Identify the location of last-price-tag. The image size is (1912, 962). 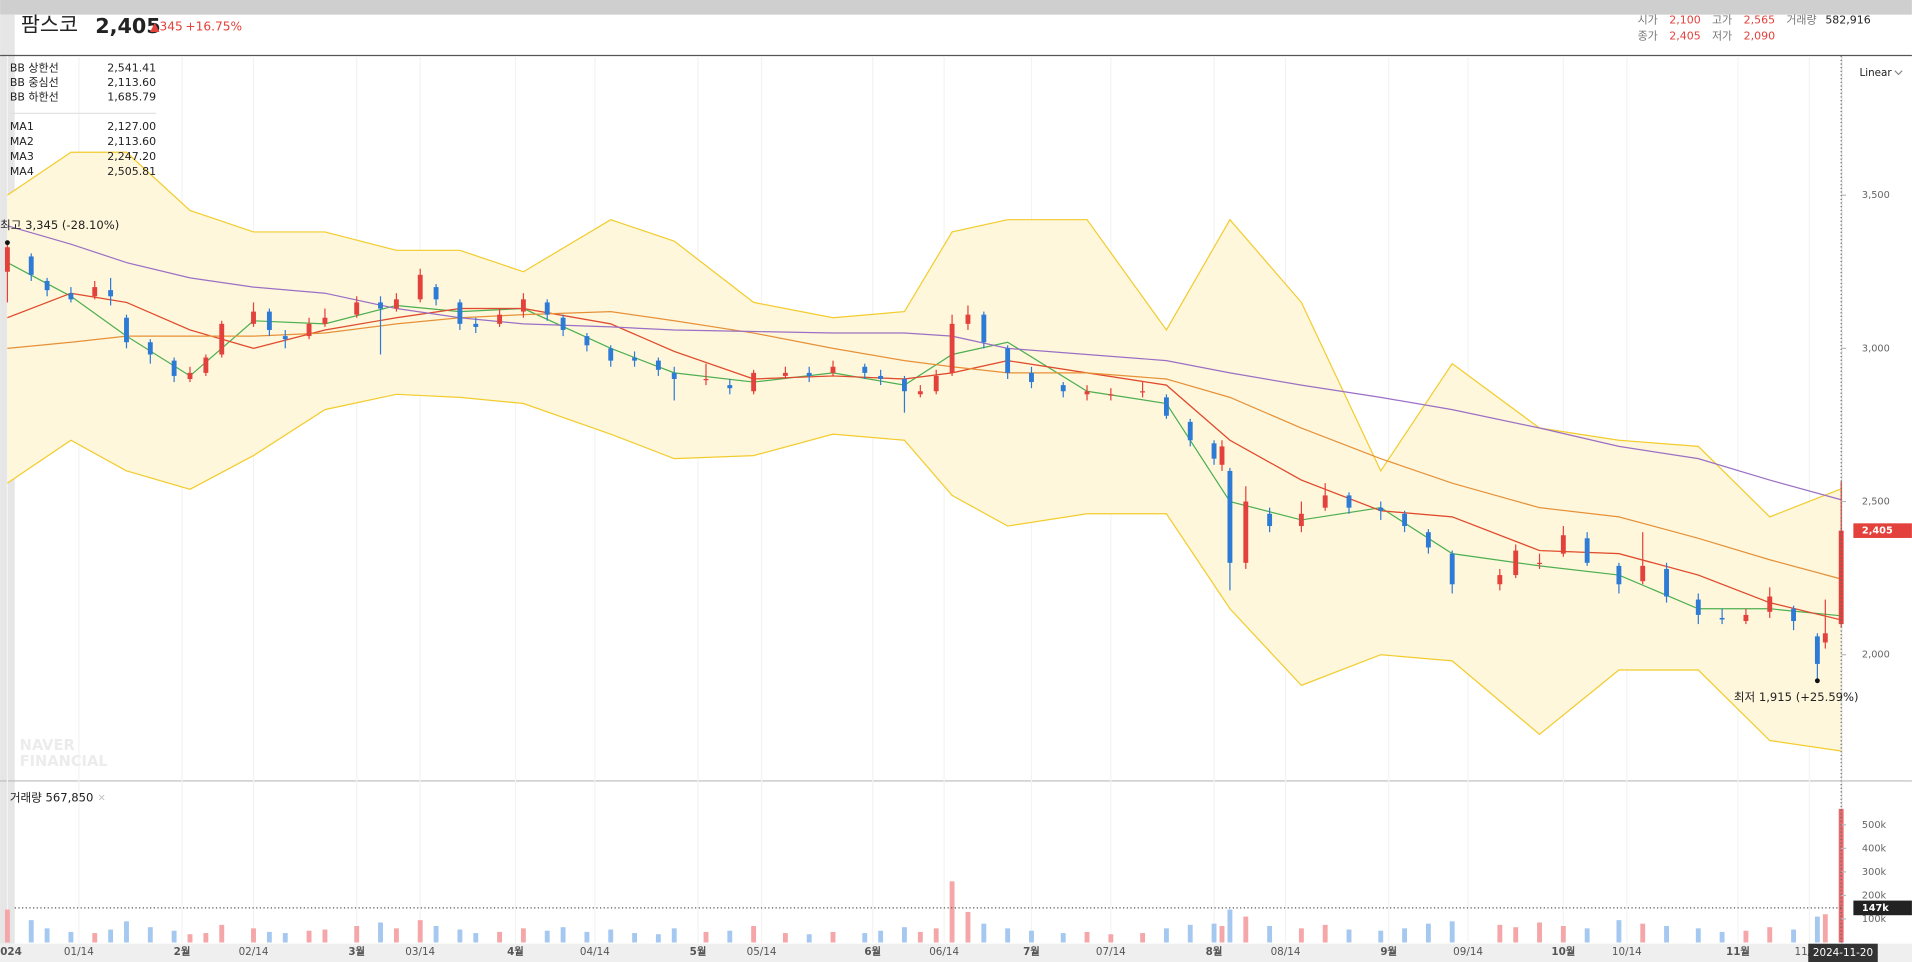
(1882, 530).